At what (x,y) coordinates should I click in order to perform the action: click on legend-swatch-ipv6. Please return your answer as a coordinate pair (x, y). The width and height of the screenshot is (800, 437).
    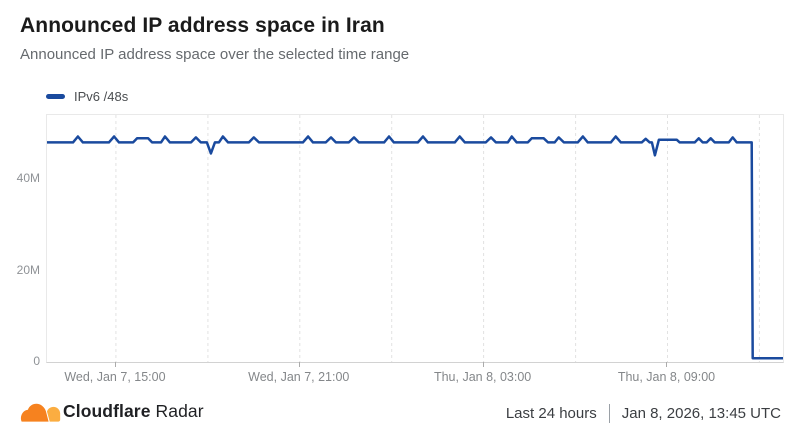
    Looking at the image, I should click on (55, 96).